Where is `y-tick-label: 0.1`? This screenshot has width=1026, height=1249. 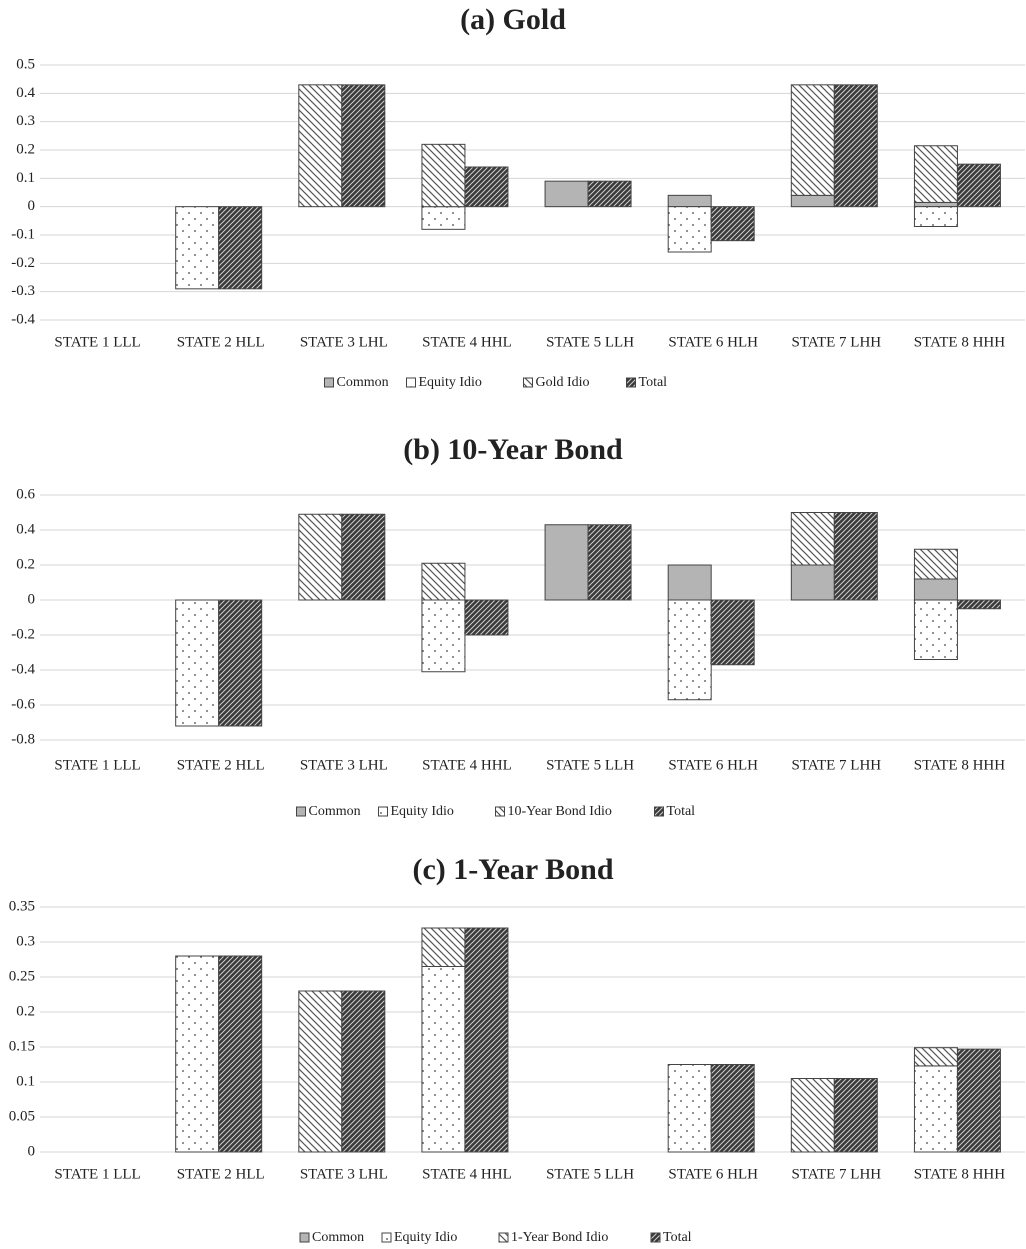 y-tick-label: 0.1 is located at coordinates (25, 178).